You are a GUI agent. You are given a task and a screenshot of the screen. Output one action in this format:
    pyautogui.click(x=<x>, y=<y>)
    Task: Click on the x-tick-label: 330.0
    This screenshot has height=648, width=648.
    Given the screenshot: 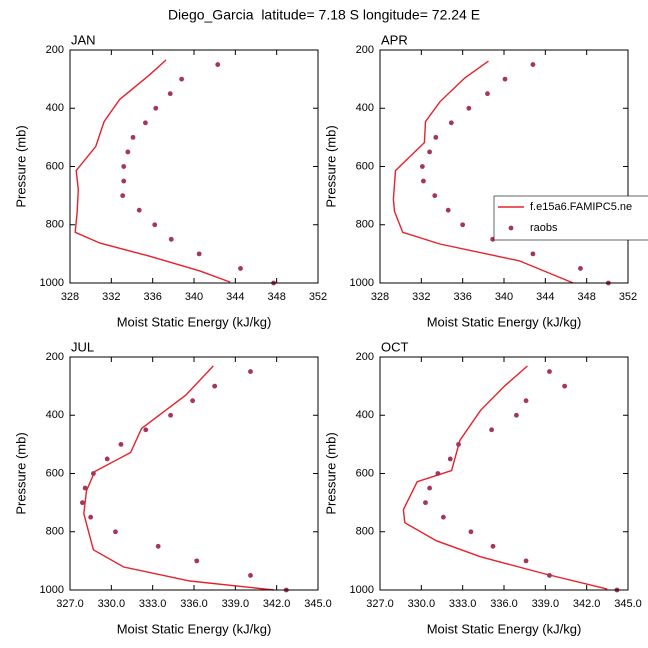 What is the action you would take?
    pyautogui.click(x=112, y=604)
    